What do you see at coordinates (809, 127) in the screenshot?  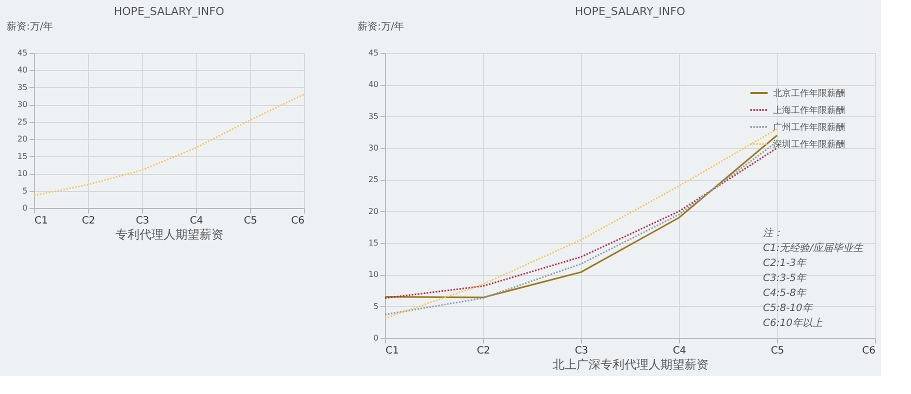 I see `legend-label: 广州工作年限薪酬` at bounding box center [809, 127].